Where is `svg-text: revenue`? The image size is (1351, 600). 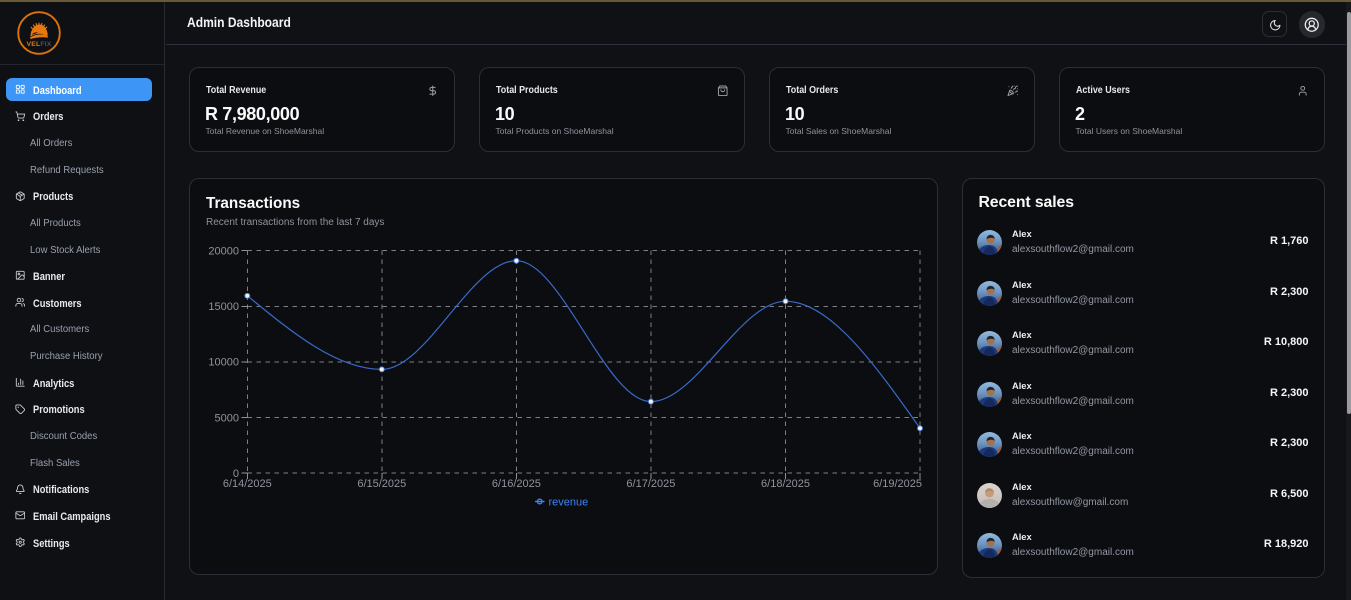
svg-text: revenue is located at coordinates (568, 502).